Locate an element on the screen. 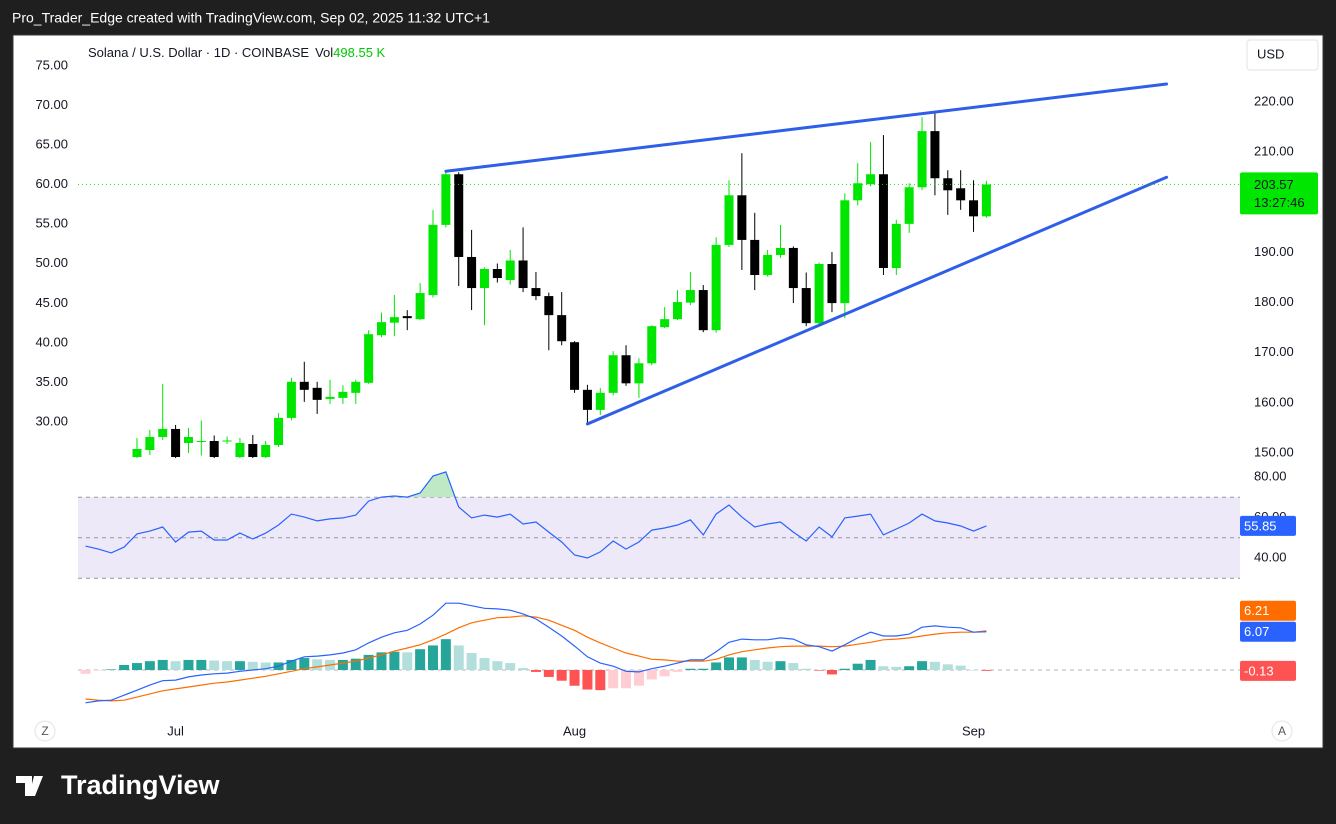  y-tick-label: 160.00 is located at coordinates (1274, 401).